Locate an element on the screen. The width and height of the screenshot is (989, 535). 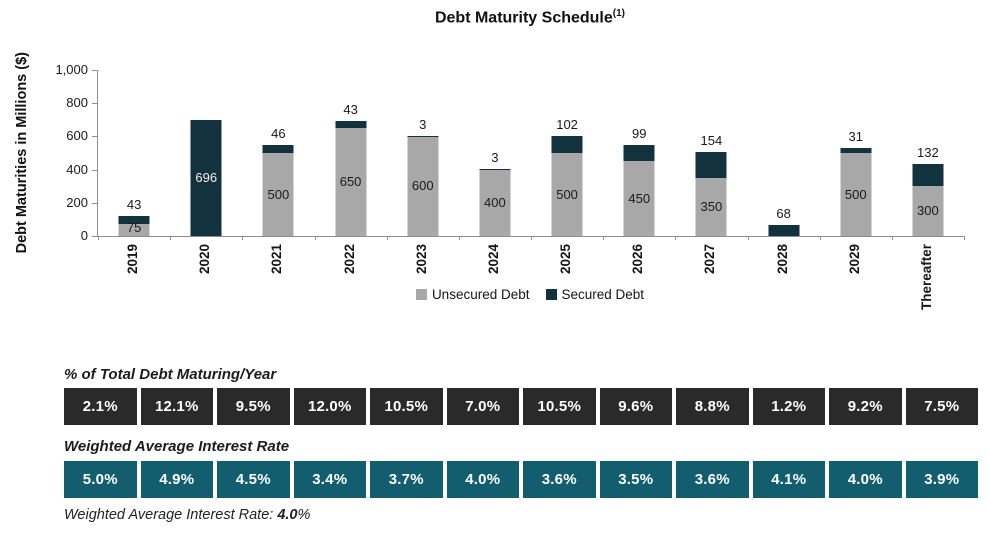
table-cell: 4.5% is located at coordinates (253, 479).